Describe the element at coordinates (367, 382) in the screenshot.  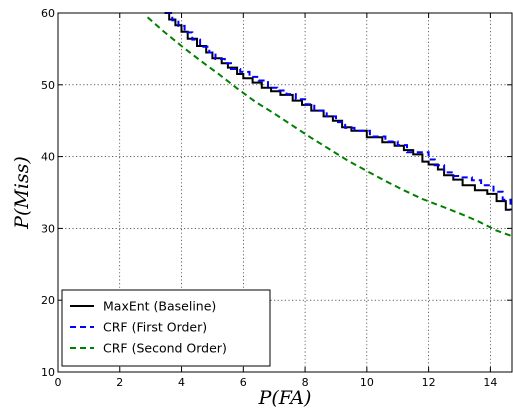
I see `x-tick-label-5: 10` at that location.